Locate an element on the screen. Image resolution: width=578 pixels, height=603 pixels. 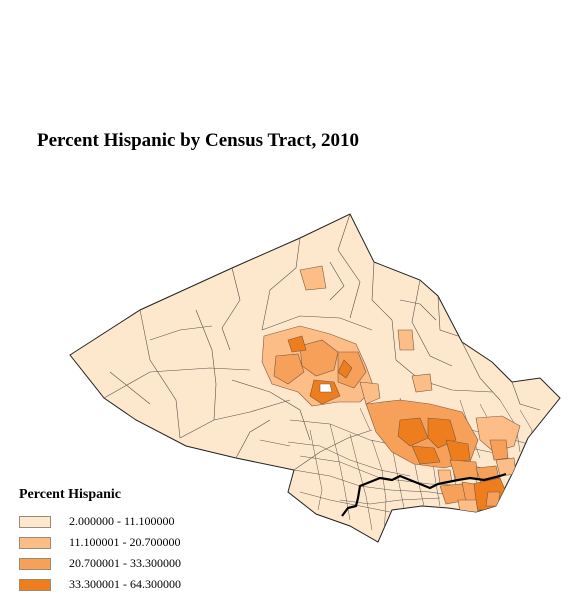
tracts-takoma-cluster is located at coordinates (473, 495).